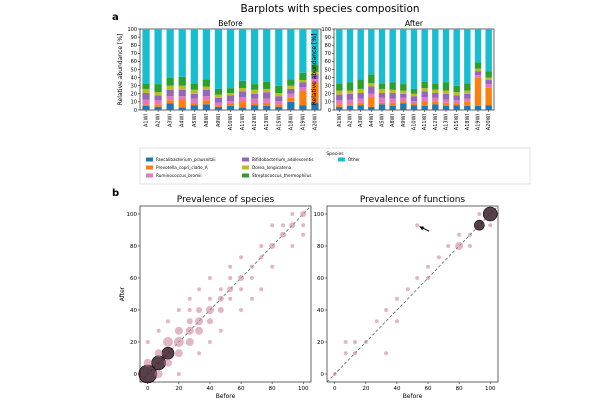 The width and height of the screenshot is (600, 400). I want to click on x-tick-label: A19WI, so click(303, 122).